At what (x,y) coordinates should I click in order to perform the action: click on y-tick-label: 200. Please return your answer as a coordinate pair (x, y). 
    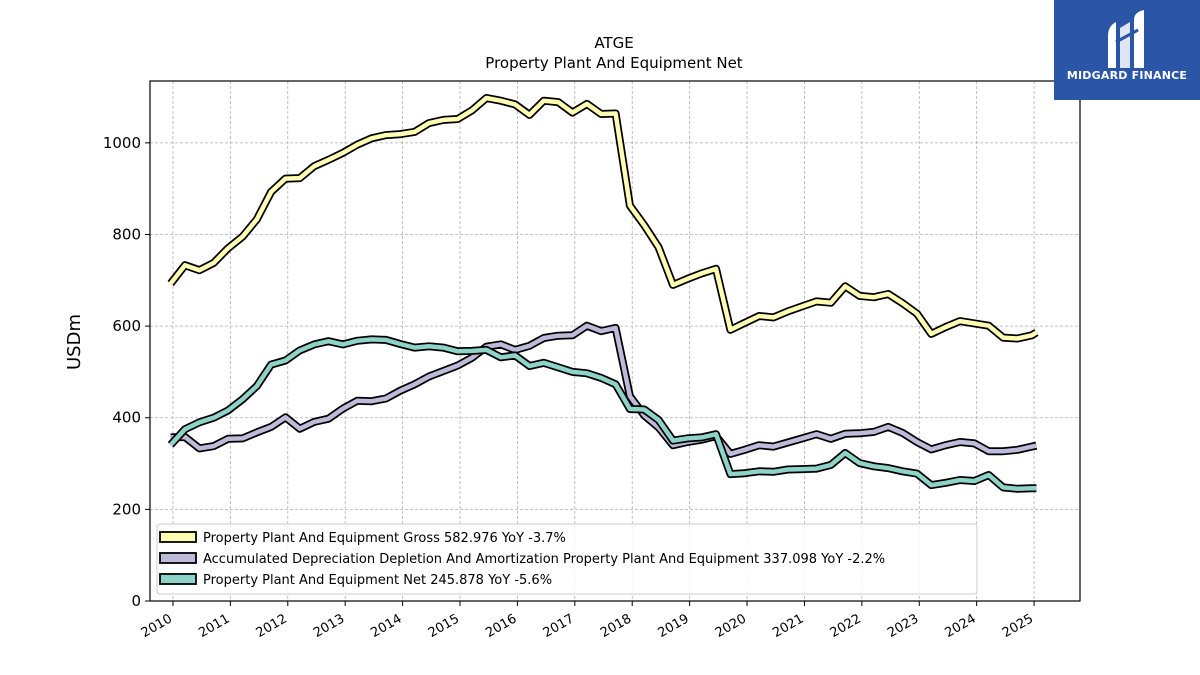
    Looking at the image, I should click on (126, 509).